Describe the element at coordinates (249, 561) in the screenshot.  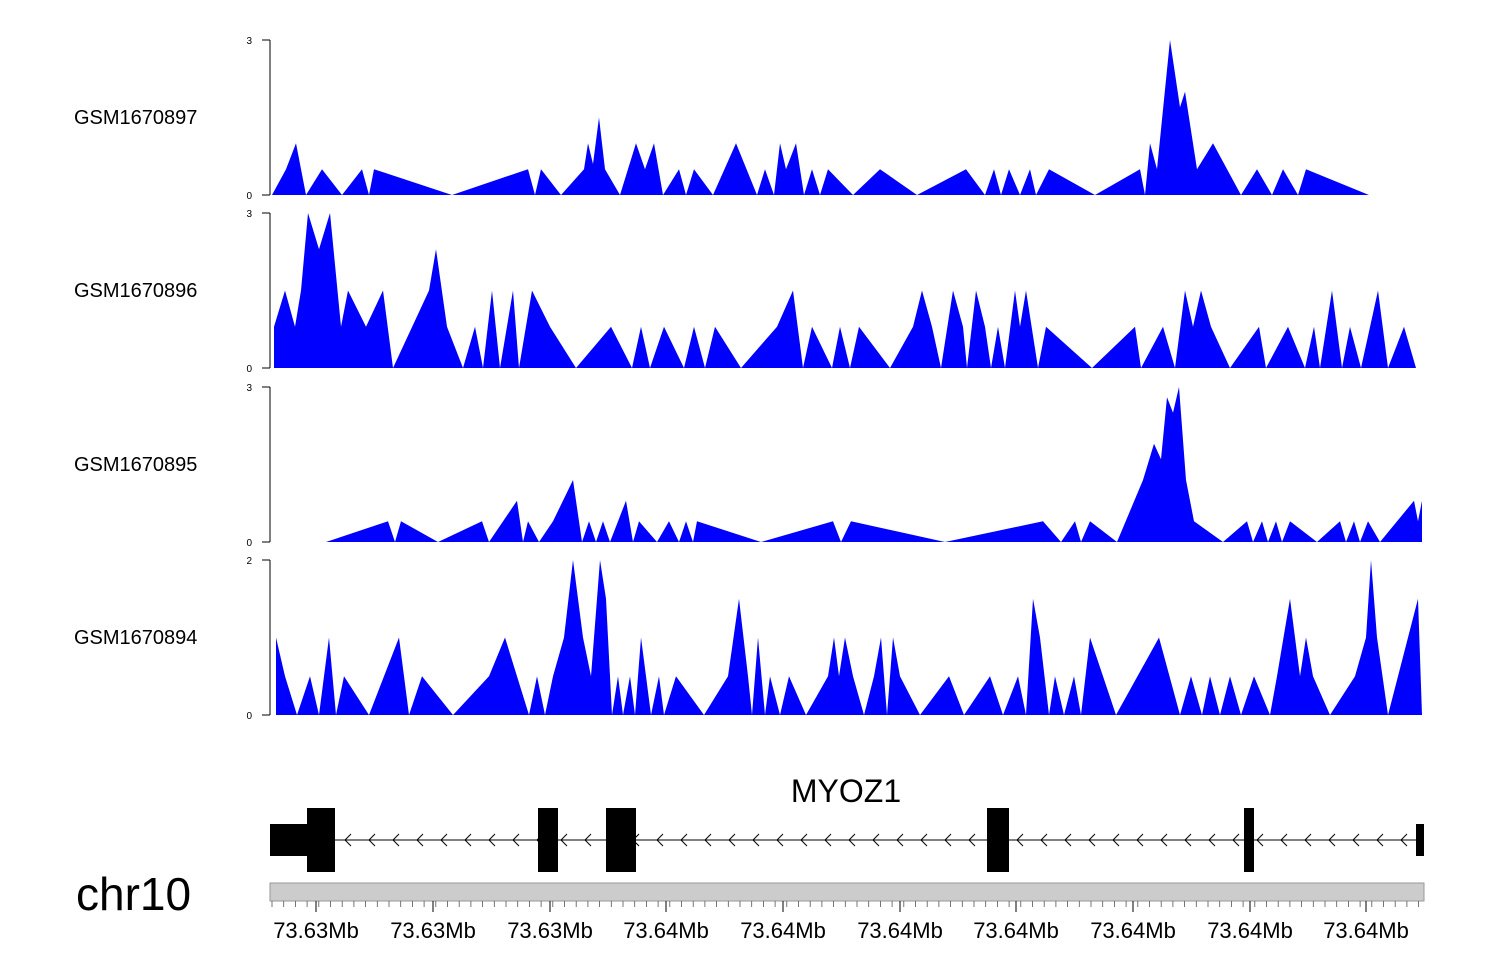
I see `y-tick-label-max: 2` at that location.